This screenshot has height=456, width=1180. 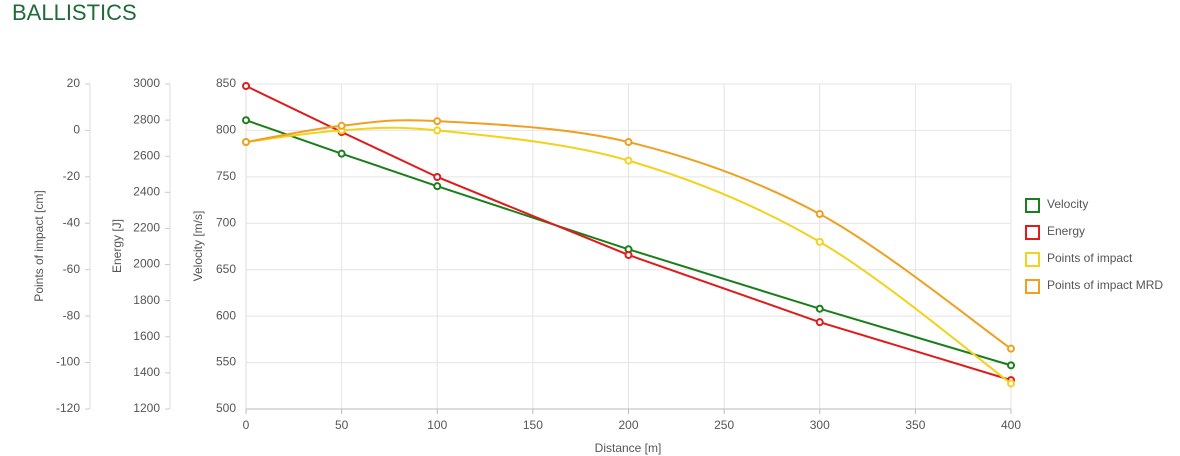 What do you see at coordinates (226, 408) in the screenshot?
I see `y-tick-label: 500` at bounding box center [226, 408].